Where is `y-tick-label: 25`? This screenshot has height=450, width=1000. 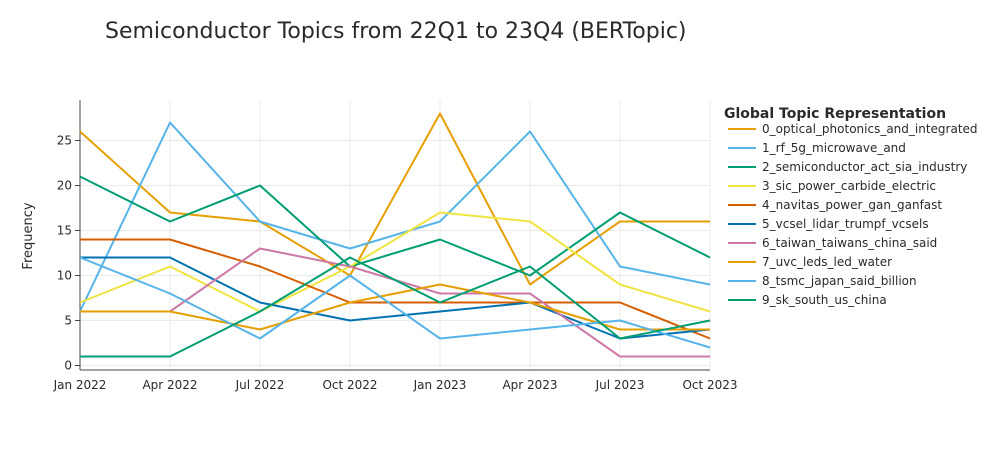 y-tick-label: 25 is located at coordinates (64, 141).